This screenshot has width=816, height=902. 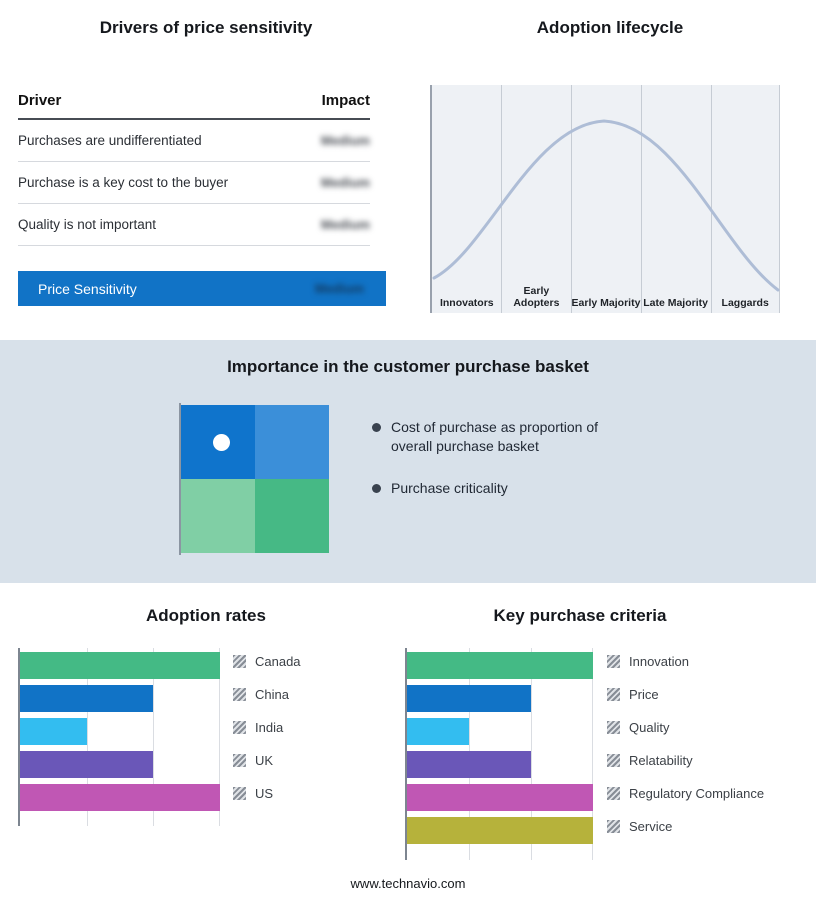 I want to click on driver-cell: Purchases are undifferentiated, so click(x=110, y=140).